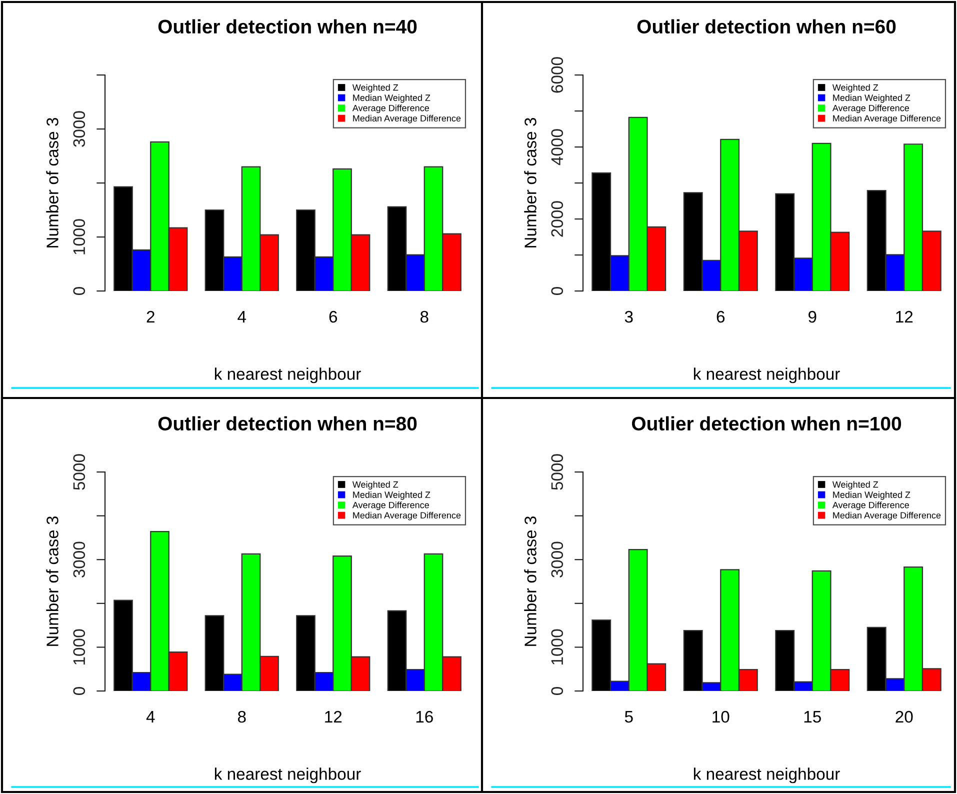  What do you see at coordinates (628, 316) in the screenshot?
I see `x-tick-label: 3` at bounding box center [628, 316].